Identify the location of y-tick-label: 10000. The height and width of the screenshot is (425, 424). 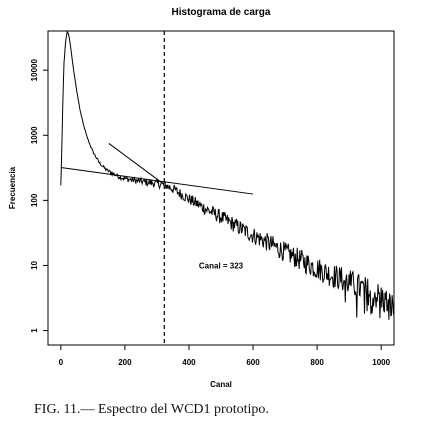
(34, 70).